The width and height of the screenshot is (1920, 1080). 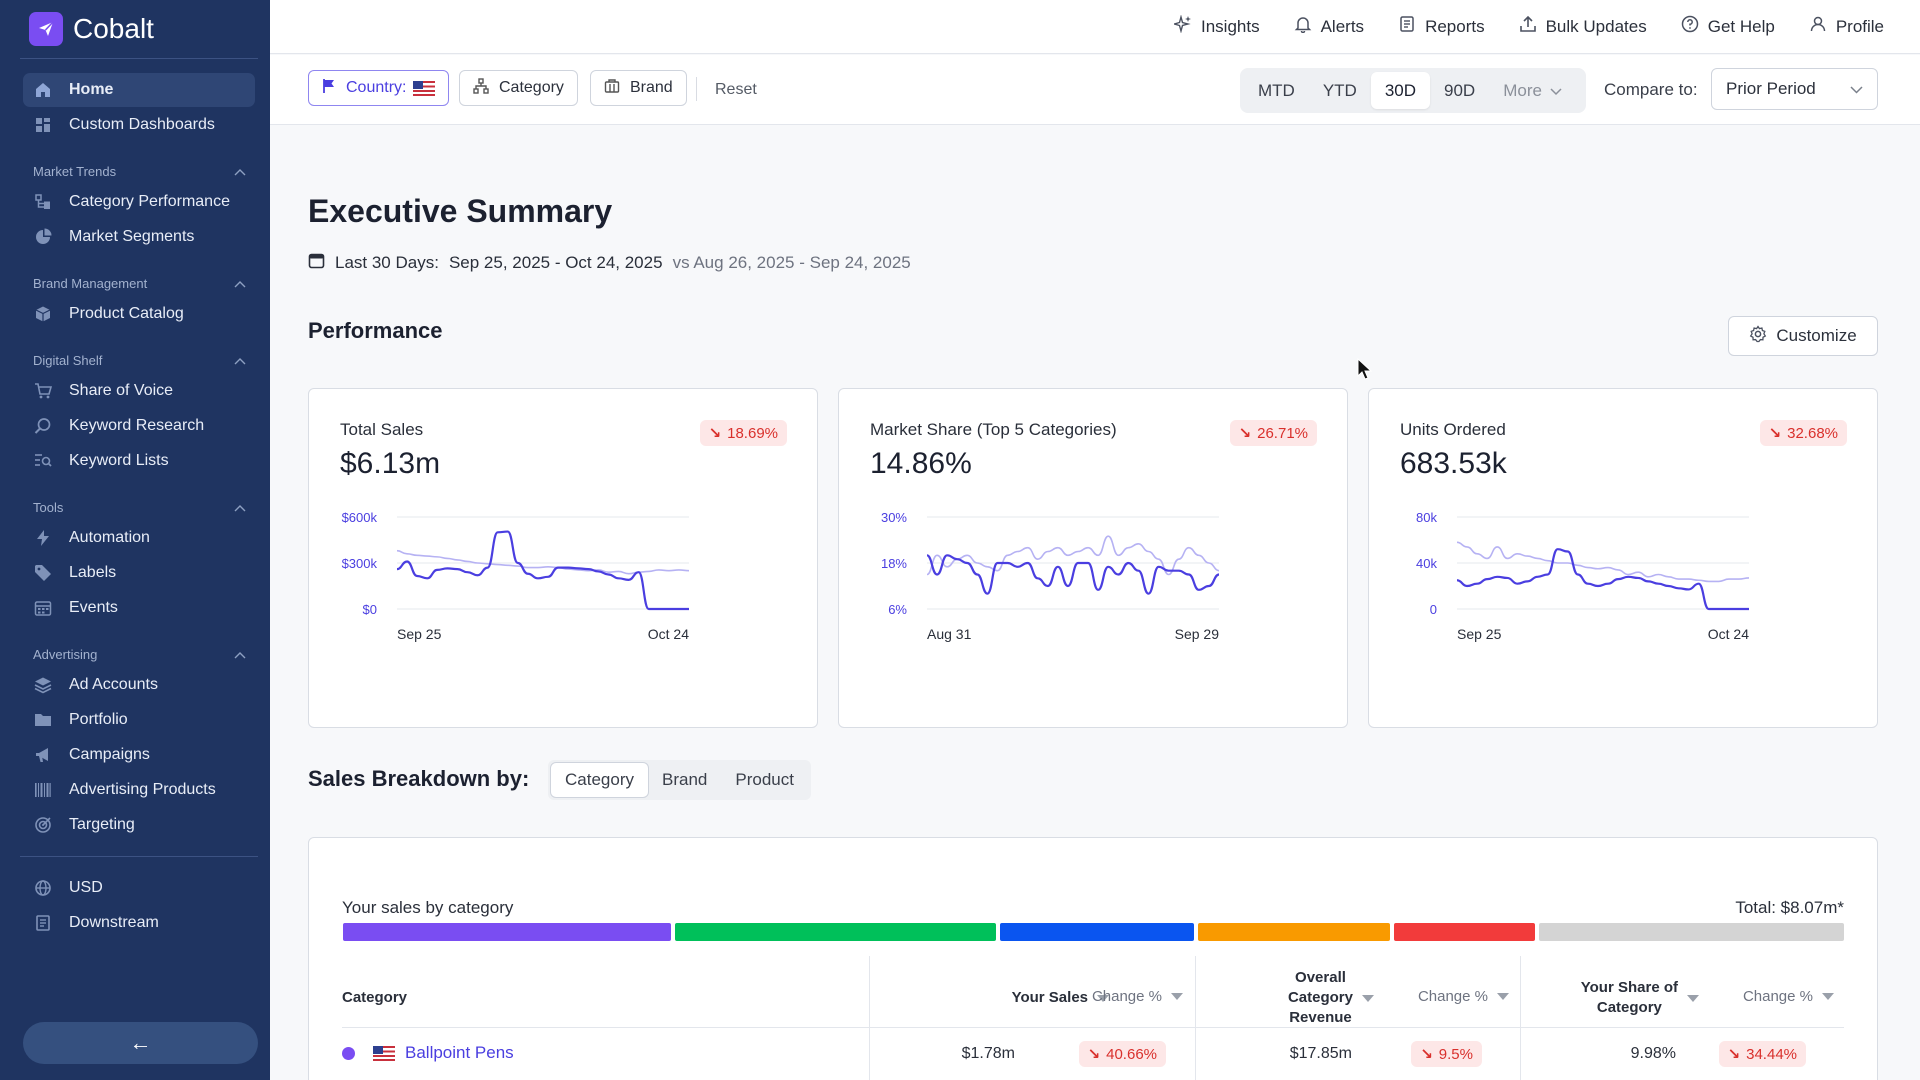 I want to click on insights-link: Insights, so click(x=1216, y=26).